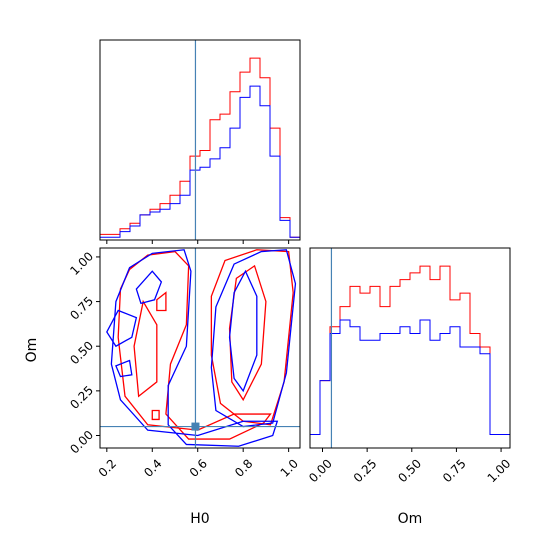 The width and height of the screenshot is (550, 550). Describe the element at coordinates (199, 519) in the screenshot. I see `x-axis-label-h0: H0` at that location.